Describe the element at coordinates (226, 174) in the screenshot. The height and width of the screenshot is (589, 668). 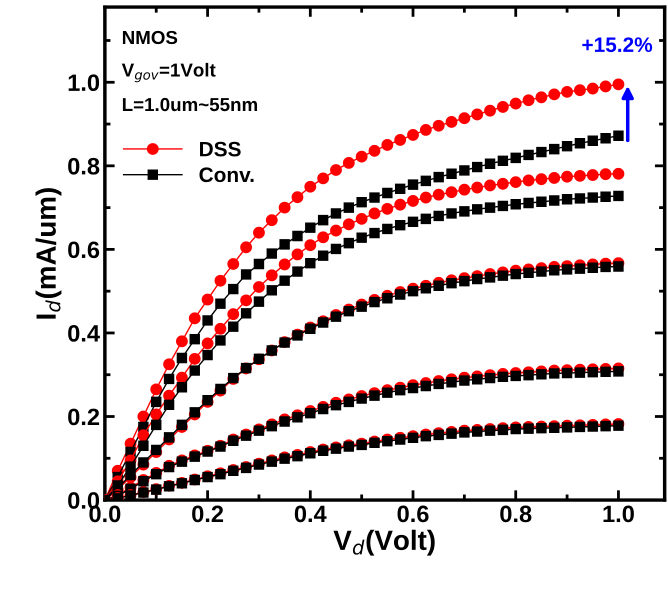
I see `legend-label: Conv.` at that location.